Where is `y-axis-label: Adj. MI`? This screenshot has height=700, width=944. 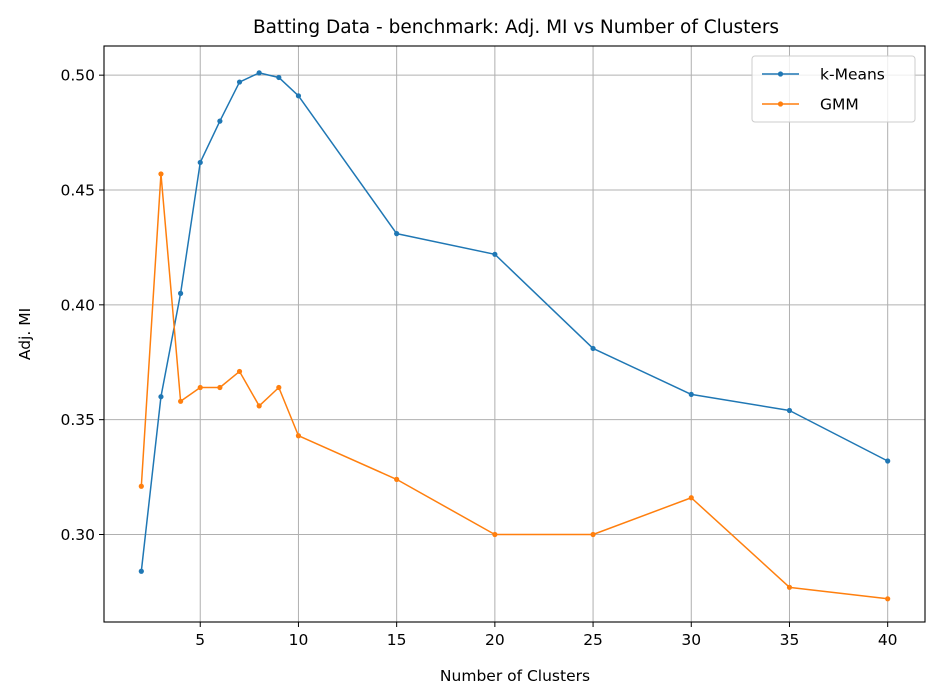
y-axis-label: Adj. MI is located at coordinates (25, 334).